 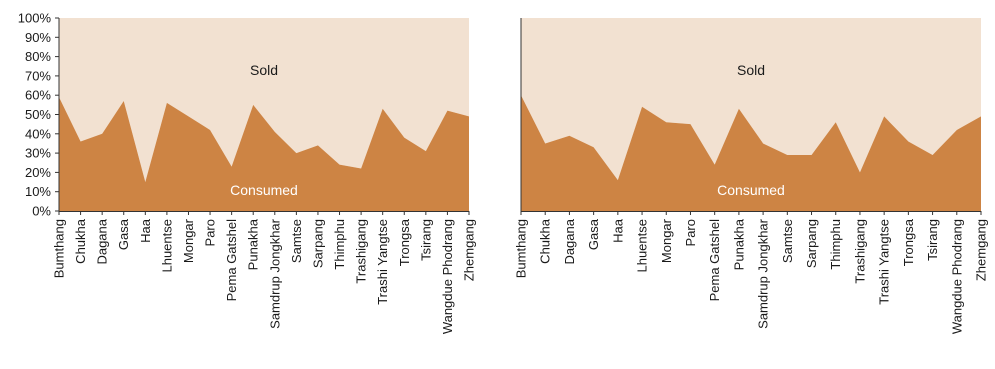 What do you see at coordinates (38, 172) in the screenshot?
I see `y-tick-label: 20%` at bounding box center [38, 172].